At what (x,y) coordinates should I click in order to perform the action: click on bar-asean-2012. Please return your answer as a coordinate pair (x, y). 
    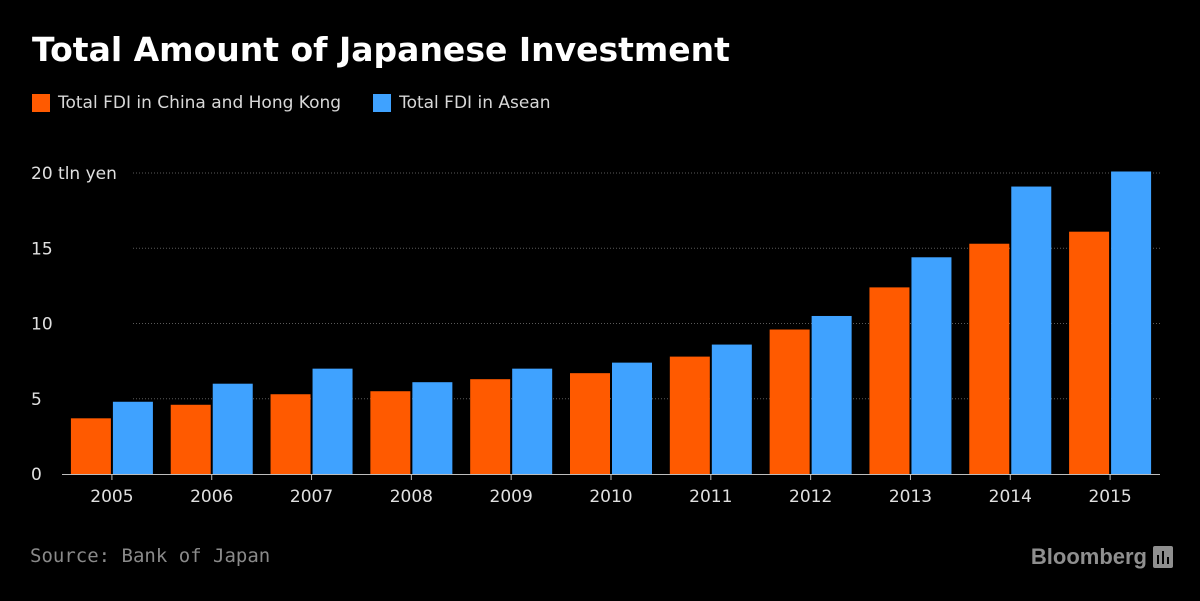
    Looking at the image, I should click on (831, 394).